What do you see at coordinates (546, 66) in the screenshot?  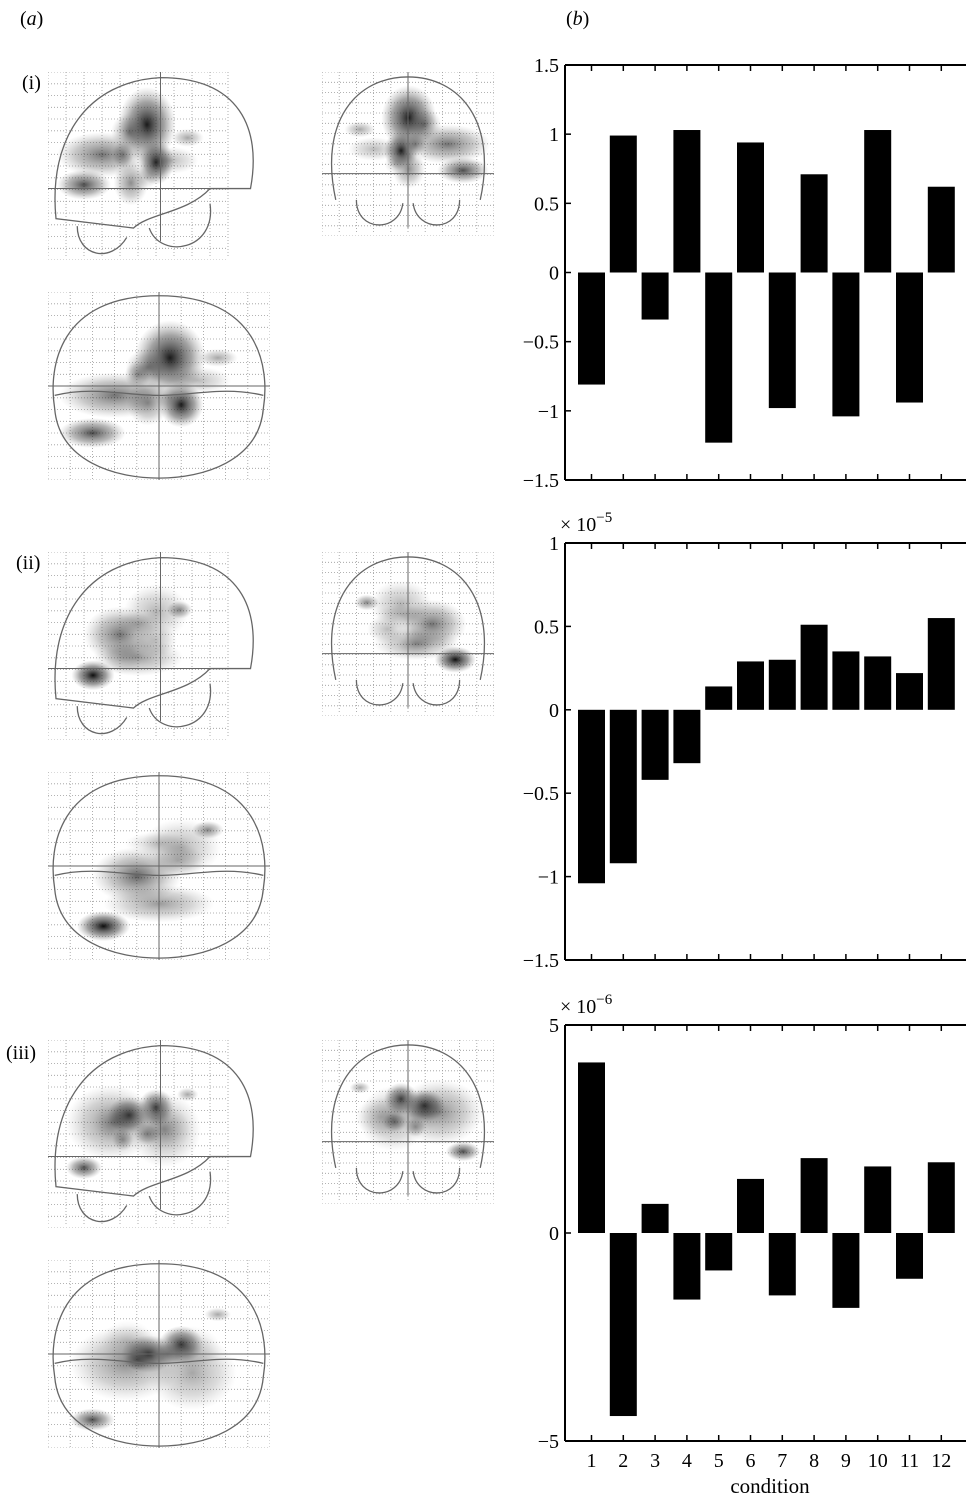 I see `y-tick-label: 1.5` at bounding box center [546, 66].